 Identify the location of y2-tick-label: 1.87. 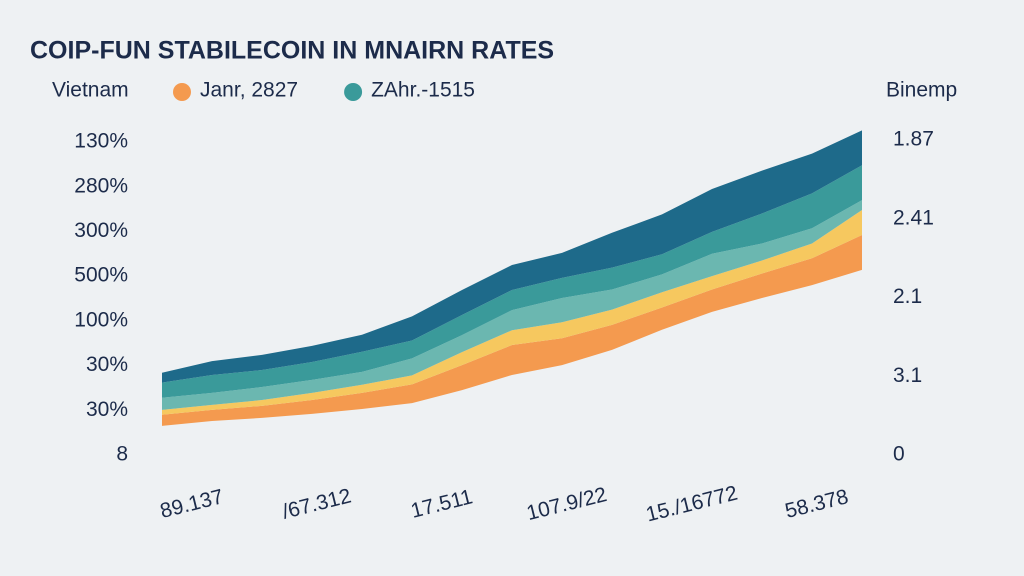
(913, 139).